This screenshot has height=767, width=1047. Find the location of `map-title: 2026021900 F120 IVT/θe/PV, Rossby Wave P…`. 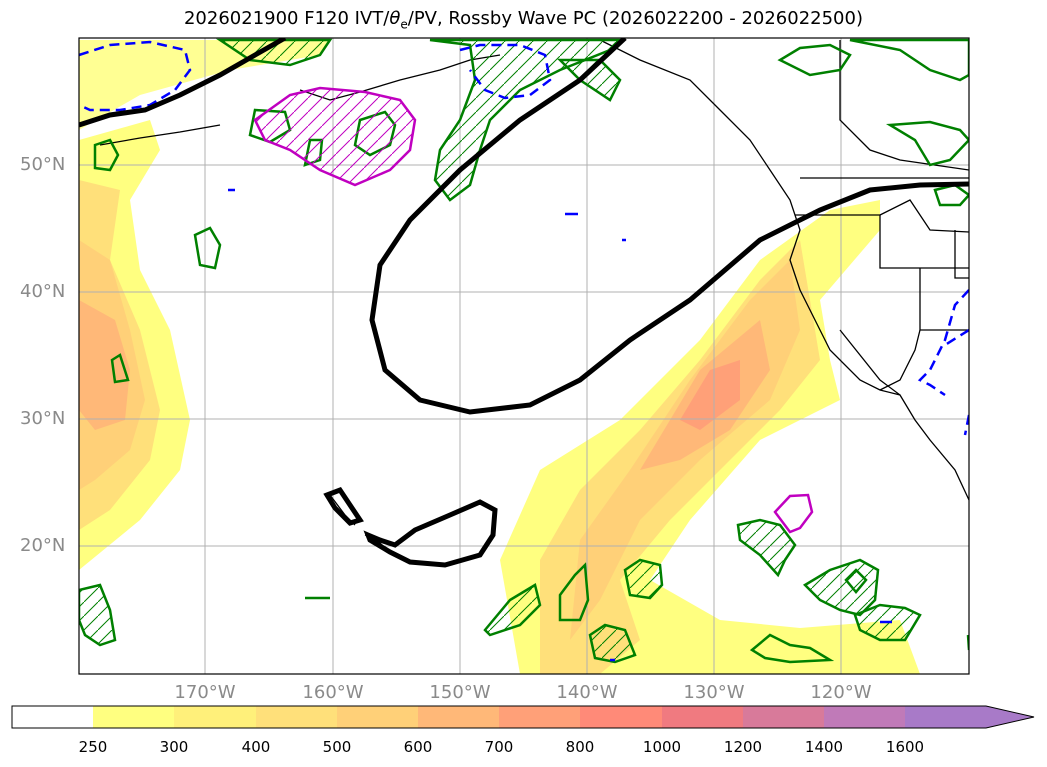

map-title: 2026021900 F120 IVT/θe/PV, Rossby Wave P… is located at coordinates (523, 20).